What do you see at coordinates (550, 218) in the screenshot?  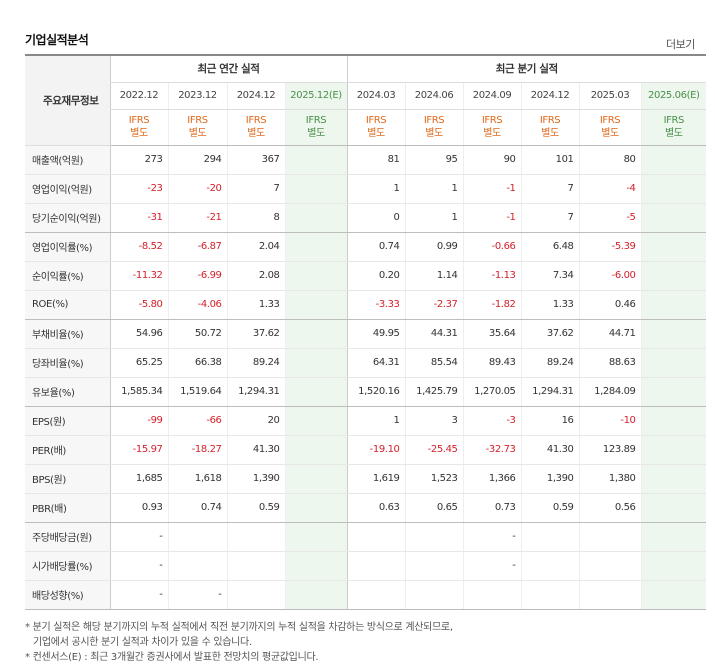 I see `value-cell: 7` at bounding box center [550, 218].